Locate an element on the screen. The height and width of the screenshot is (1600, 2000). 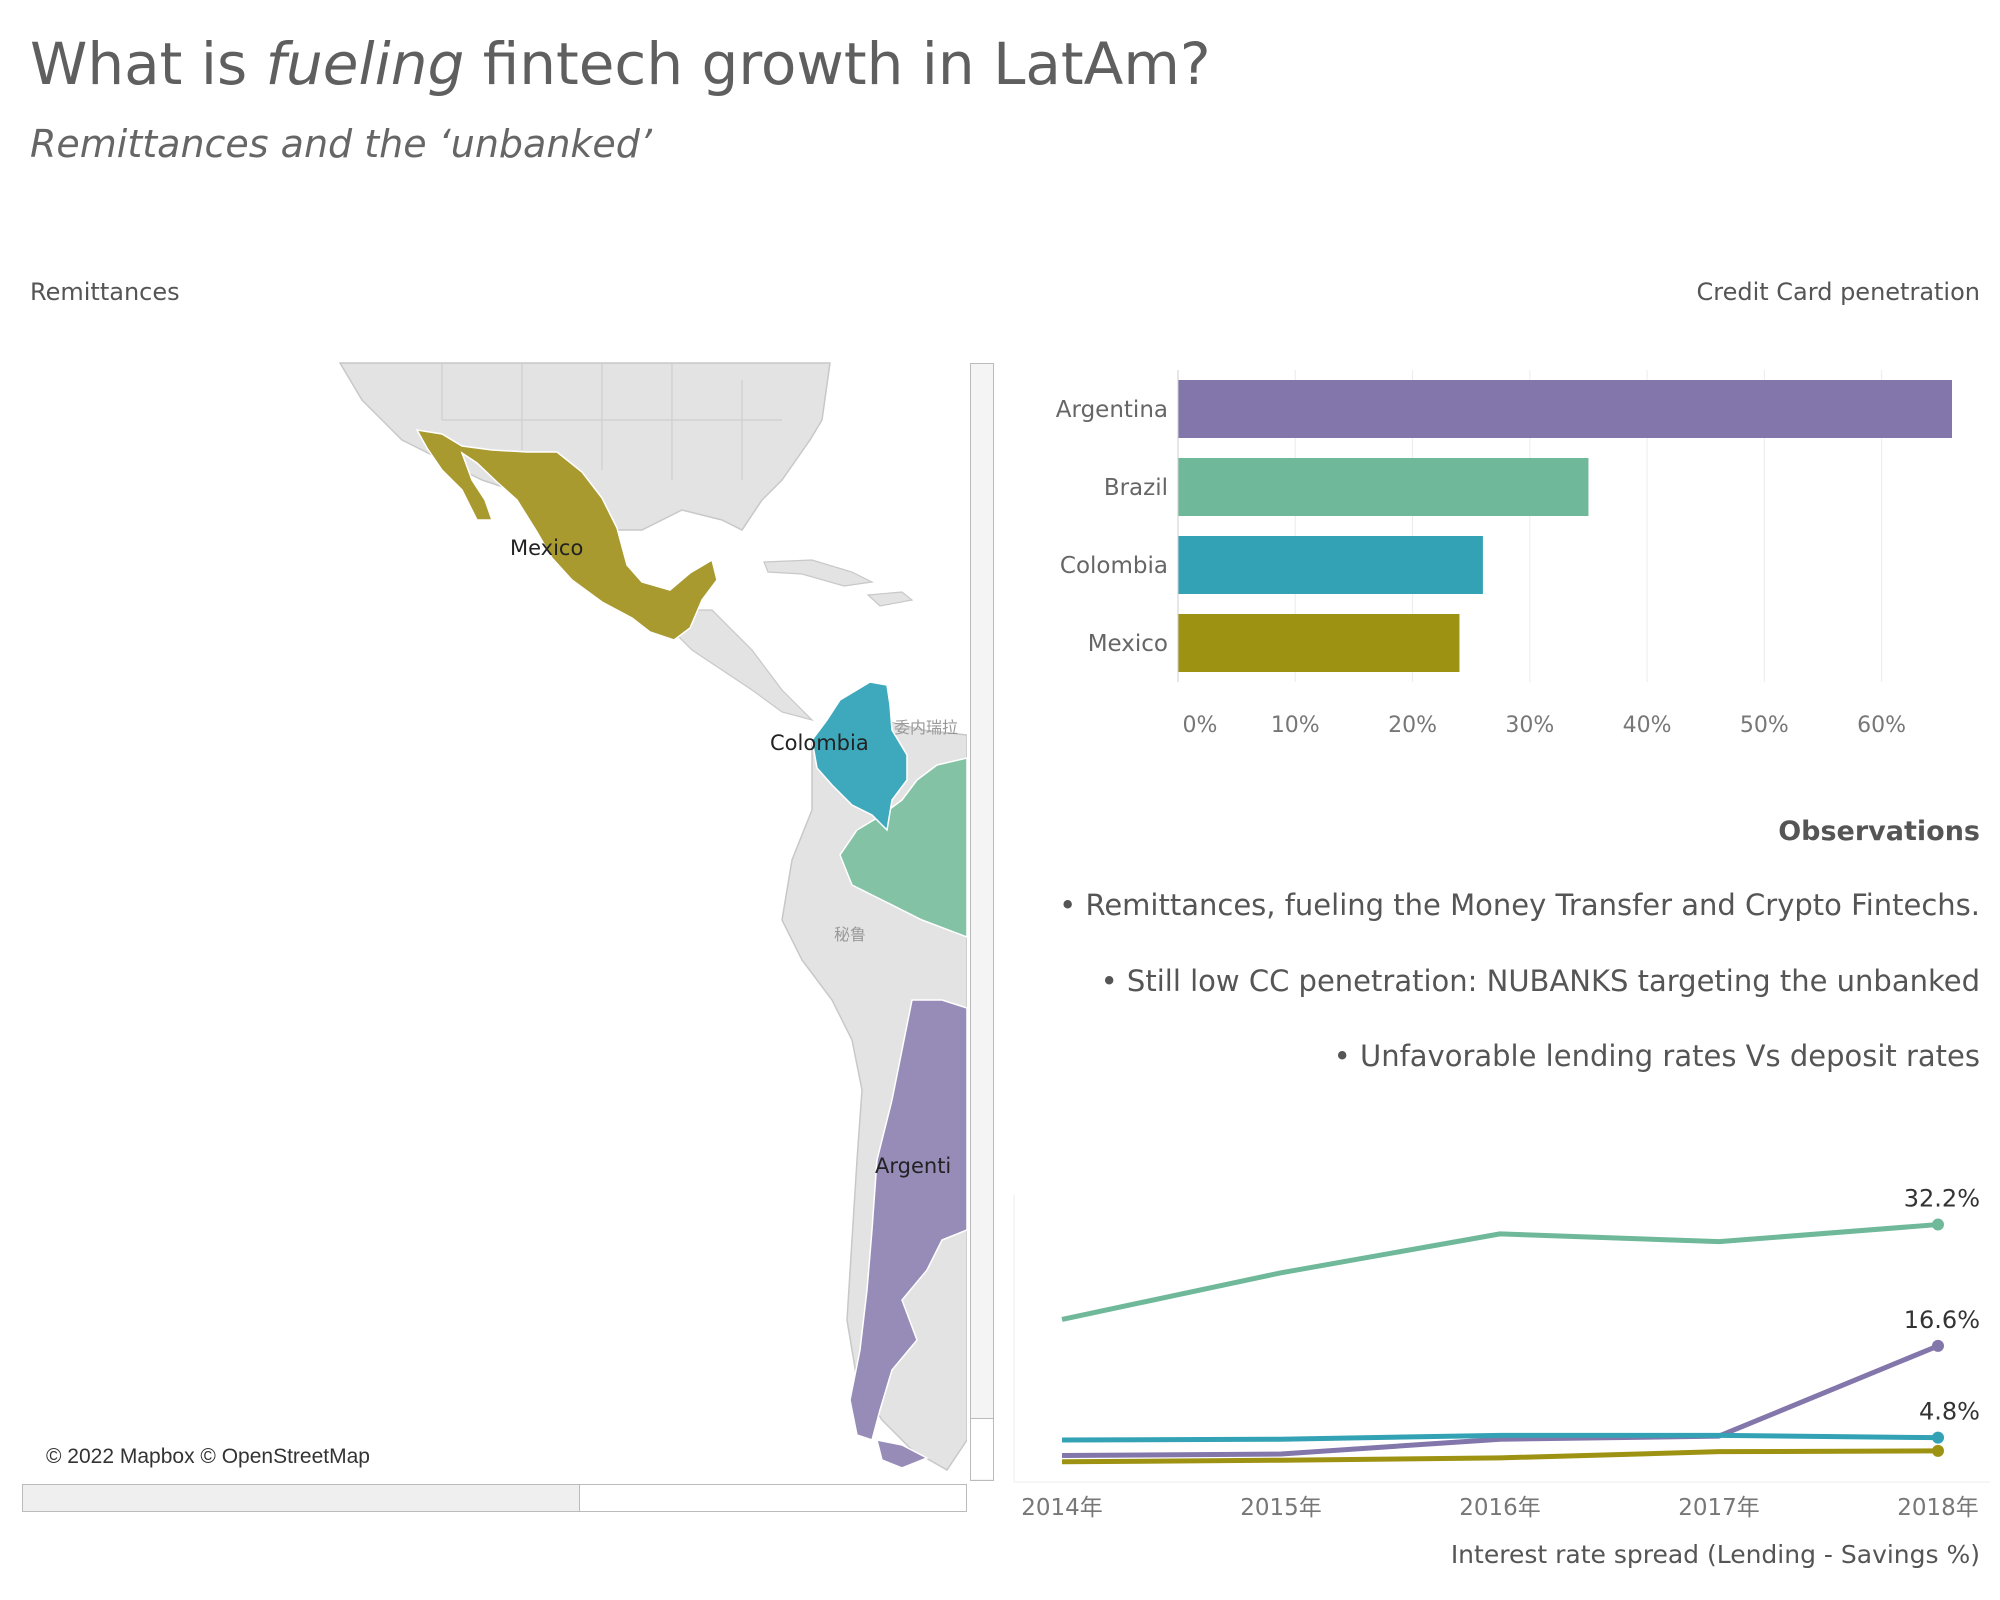
x-tick-label: 60% is located at coordinates (1881, 725).